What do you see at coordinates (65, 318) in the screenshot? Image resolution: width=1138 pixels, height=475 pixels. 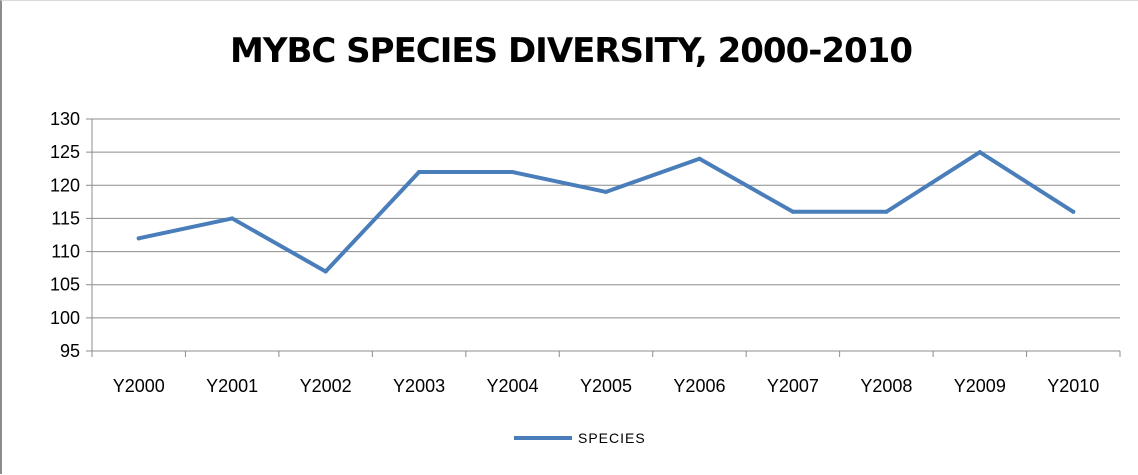 I see `y-tick-label: 100` at bounding box center [65, 318].